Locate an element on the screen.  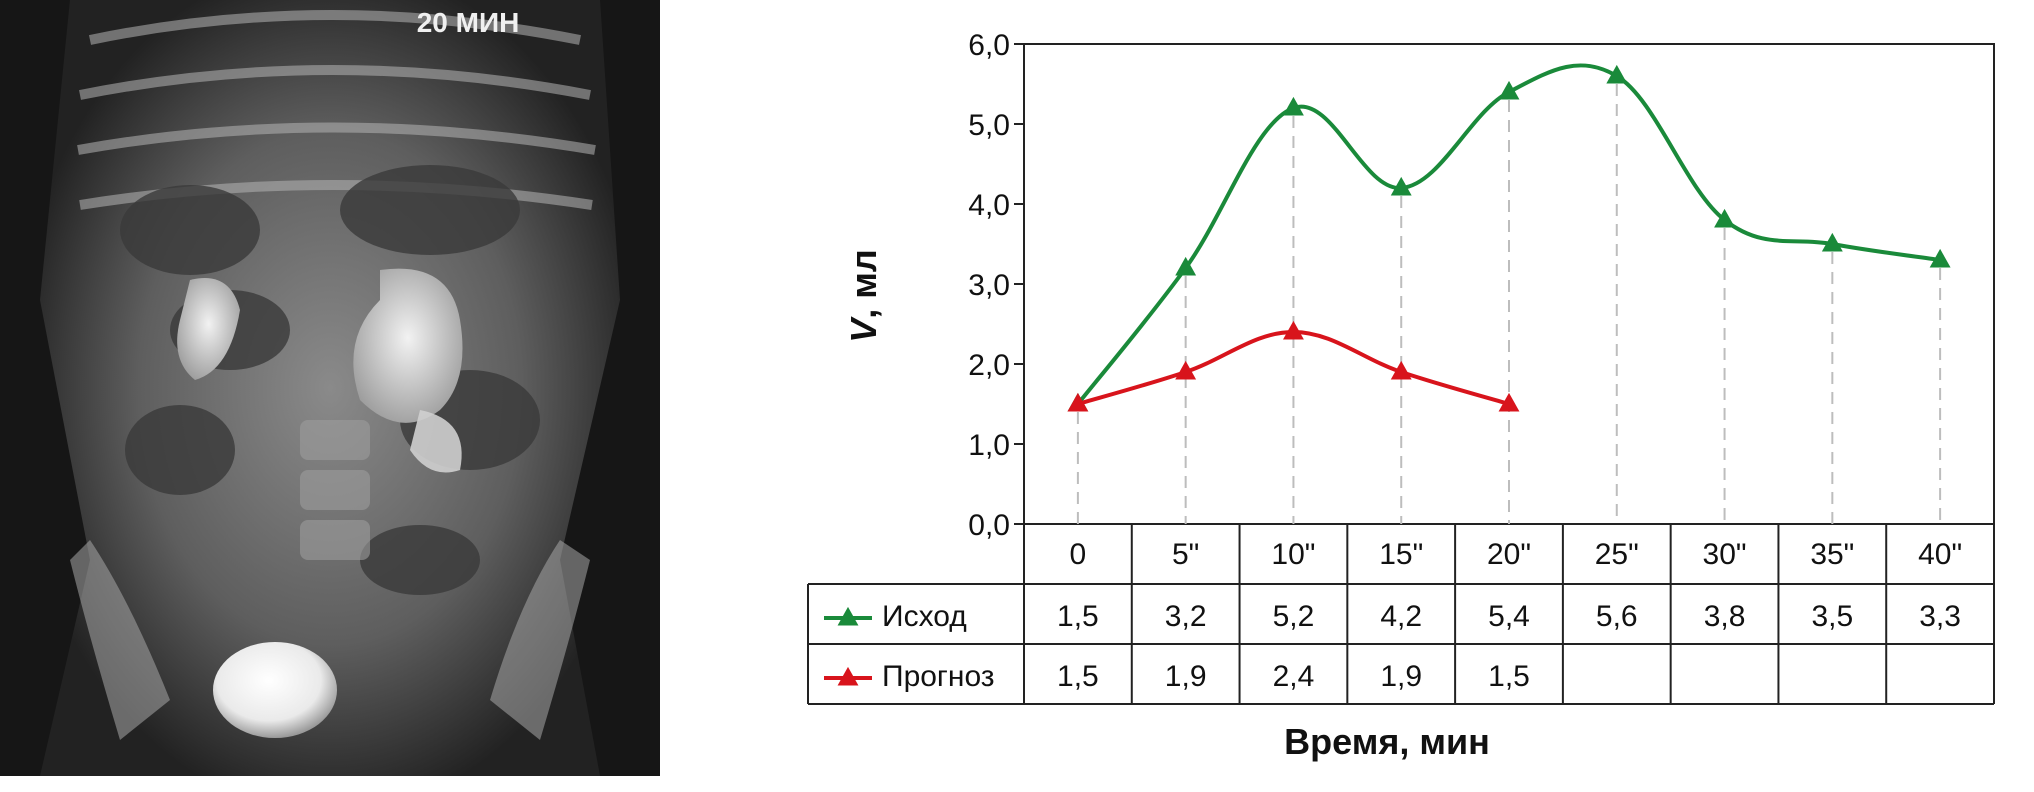
x-tick-label: 35" is located at coordinates (1832, 554).